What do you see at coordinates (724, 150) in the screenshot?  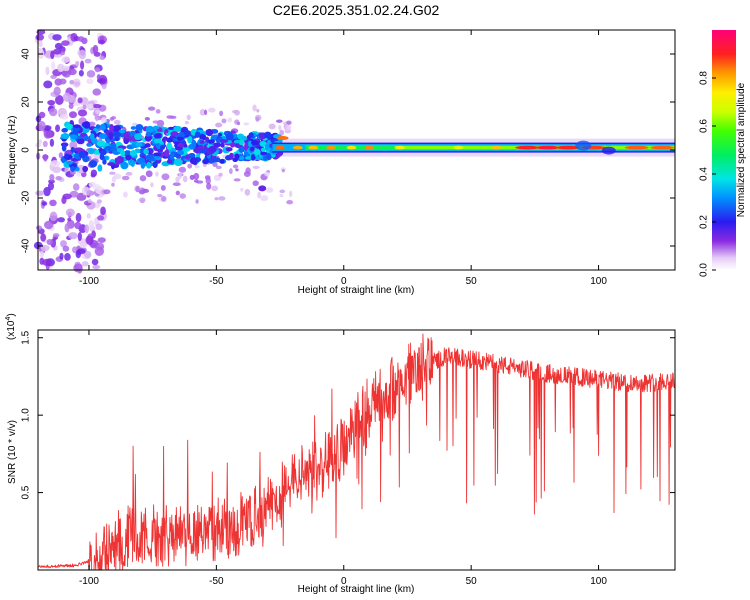 I see `colorbar-gradient` at bounding box center [724, 150].